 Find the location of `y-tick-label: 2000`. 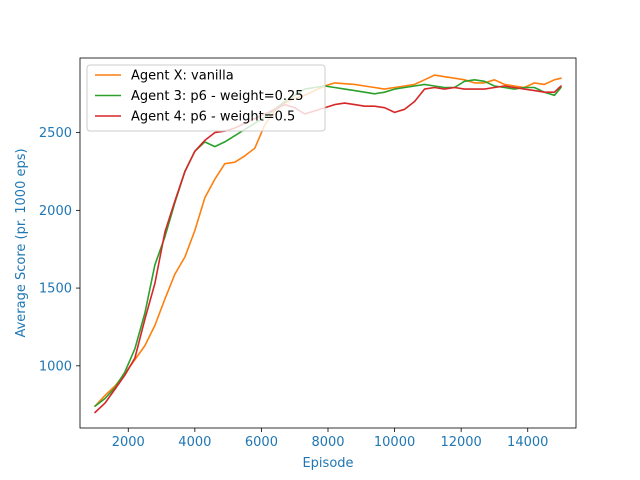

y-tick-label: 2000 is located at coordinates (55, 211).